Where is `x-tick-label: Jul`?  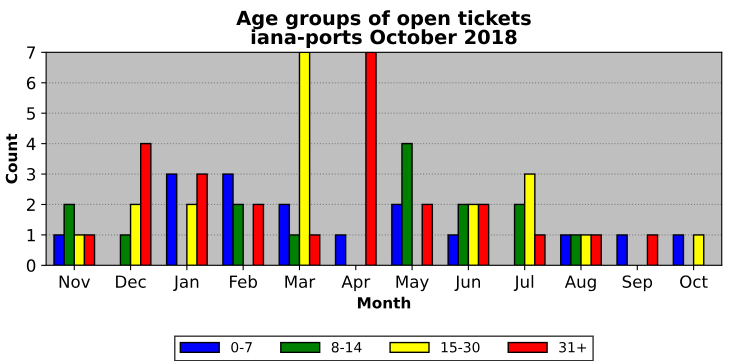 x-tick-label: Jul is located at coordinates (524, 283).